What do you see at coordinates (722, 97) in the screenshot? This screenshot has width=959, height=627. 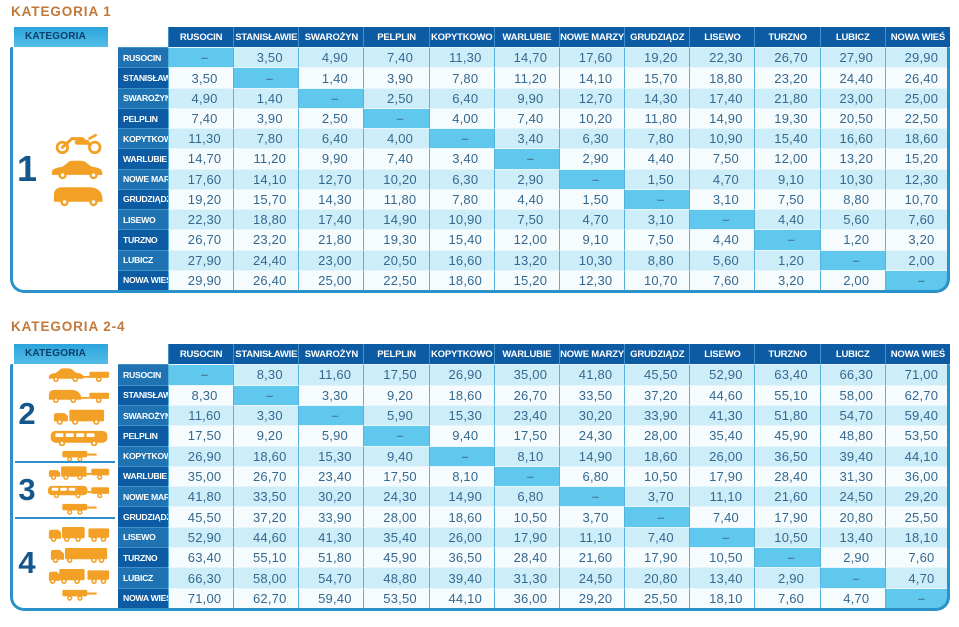 I see `toll-cell: 17,40` at bounding box center [722, 97].